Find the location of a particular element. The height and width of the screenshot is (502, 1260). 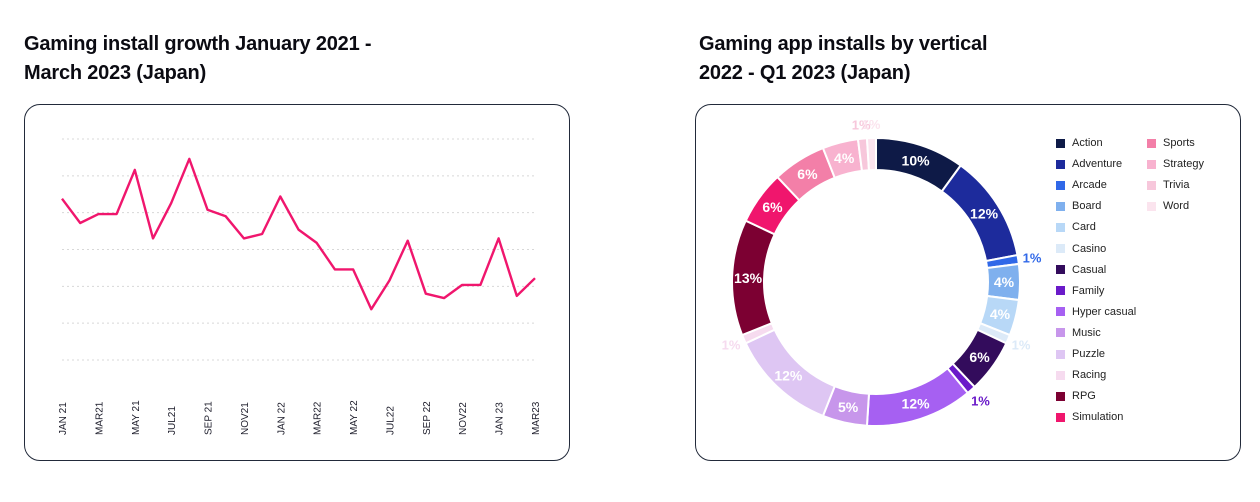

x-tick-label: JUL22 is located at coordinates (390, 420).